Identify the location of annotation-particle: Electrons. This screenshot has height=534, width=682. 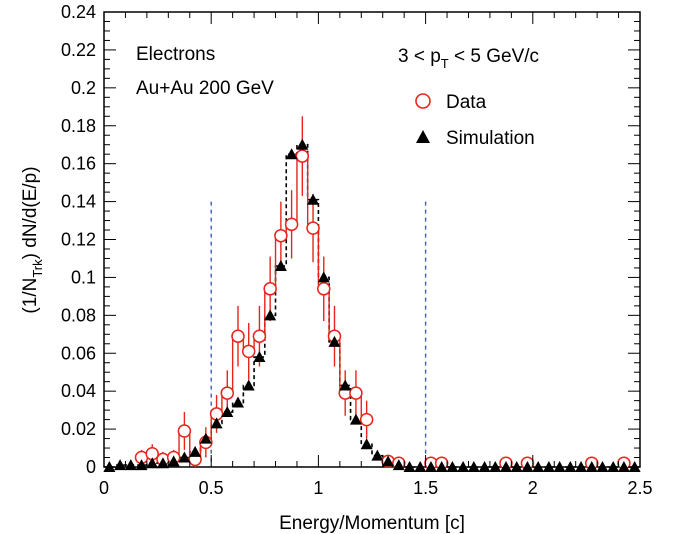
(175, 54).